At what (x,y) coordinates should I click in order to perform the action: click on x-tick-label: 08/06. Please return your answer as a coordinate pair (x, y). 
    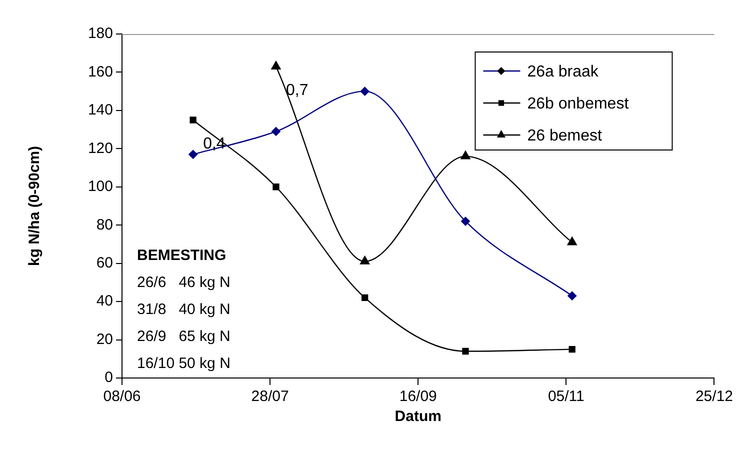
    Looking at the image, I should click on (122, 397).